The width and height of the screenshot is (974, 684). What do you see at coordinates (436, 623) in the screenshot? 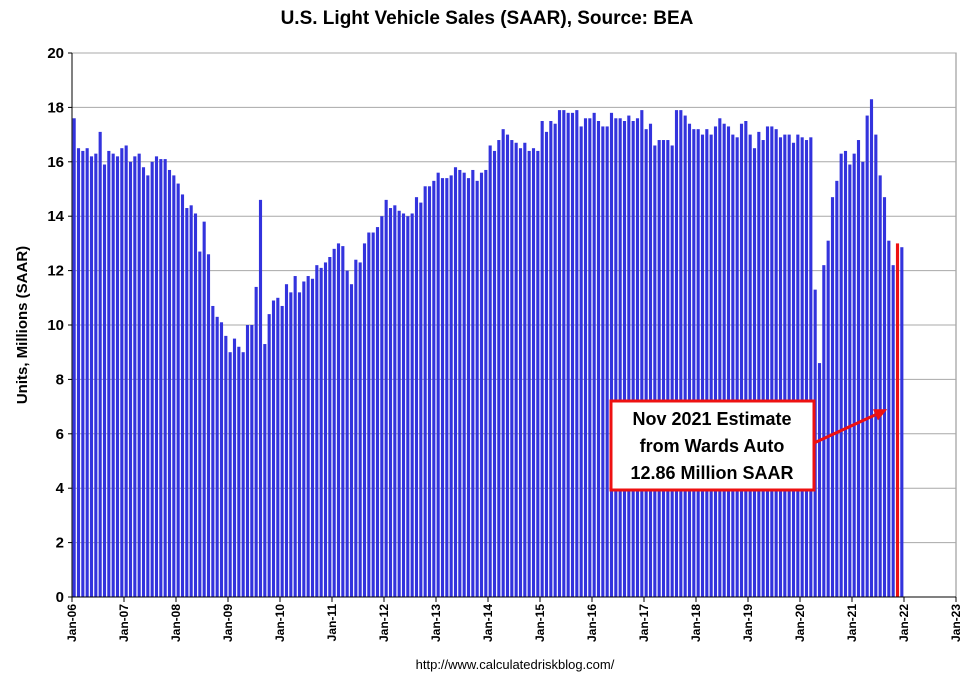
I see `x-tick-label: Jan-13` at bounding box center [436, 623].